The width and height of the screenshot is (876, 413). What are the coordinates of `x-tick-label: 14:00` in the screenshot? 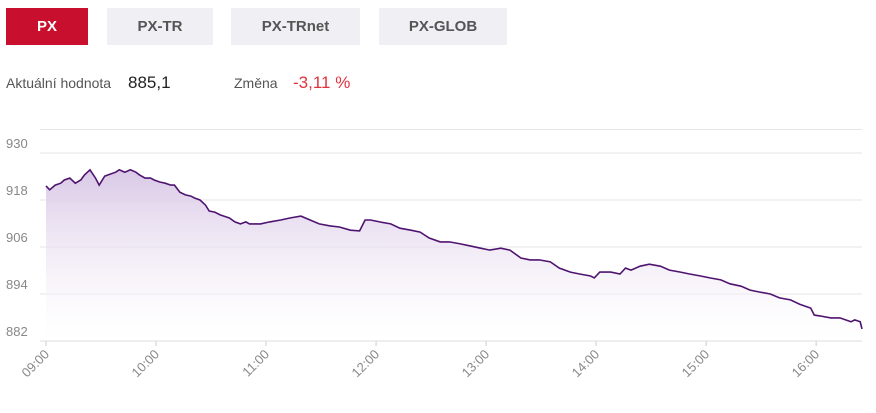 It's located at (586, 364).